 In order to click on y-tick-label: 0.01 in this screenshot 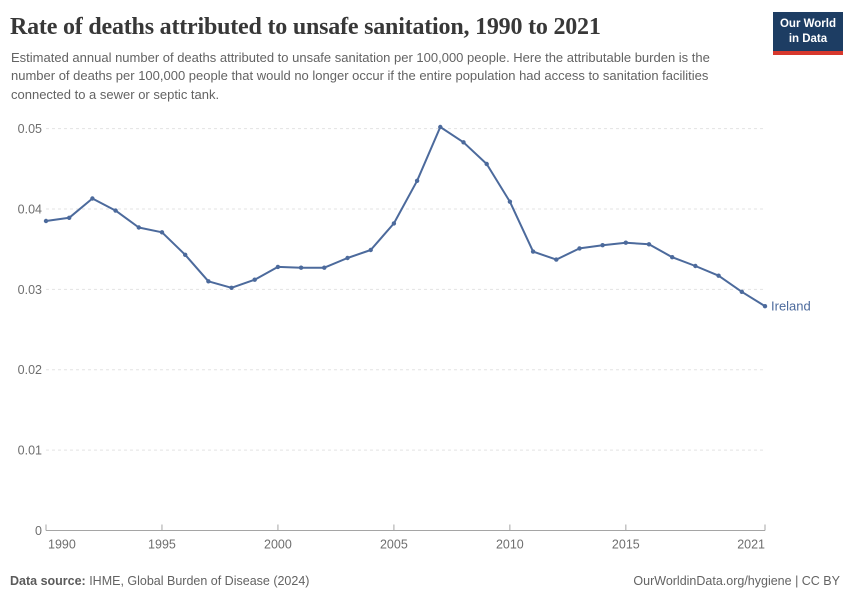, I will do `click(30, 451)`.